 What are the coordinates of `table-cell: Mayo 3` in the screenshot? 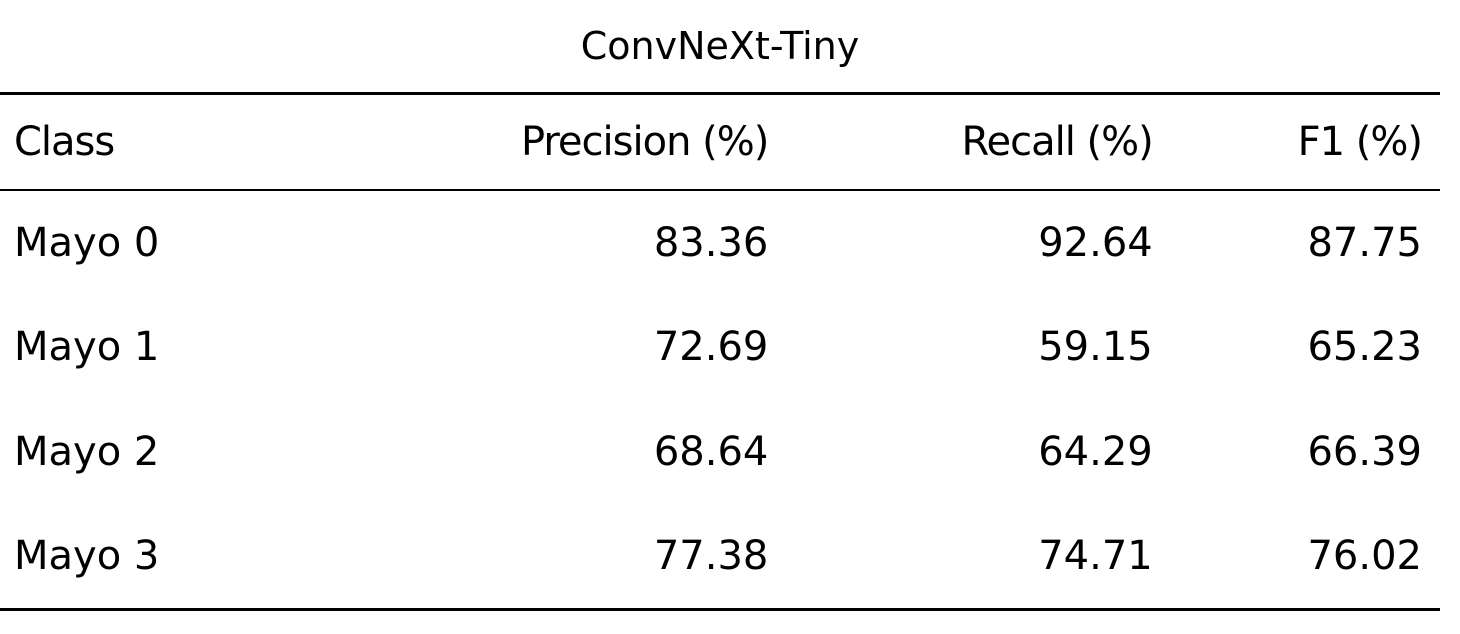 It's located at (87, 556).